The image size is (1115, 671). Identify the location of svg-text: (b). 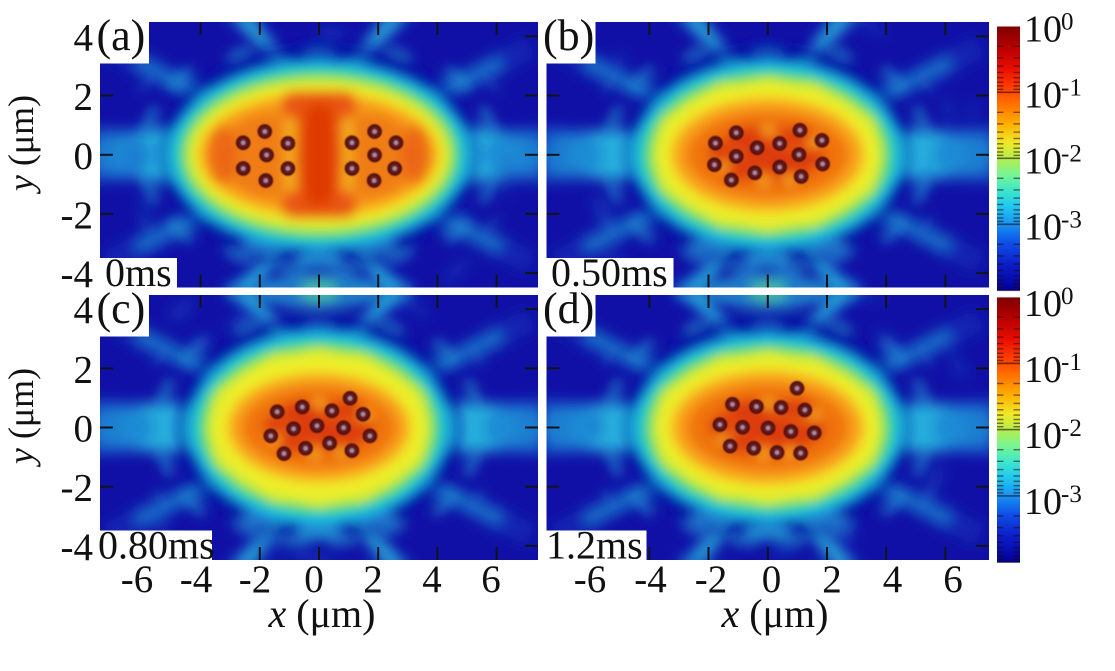
(568, 35).